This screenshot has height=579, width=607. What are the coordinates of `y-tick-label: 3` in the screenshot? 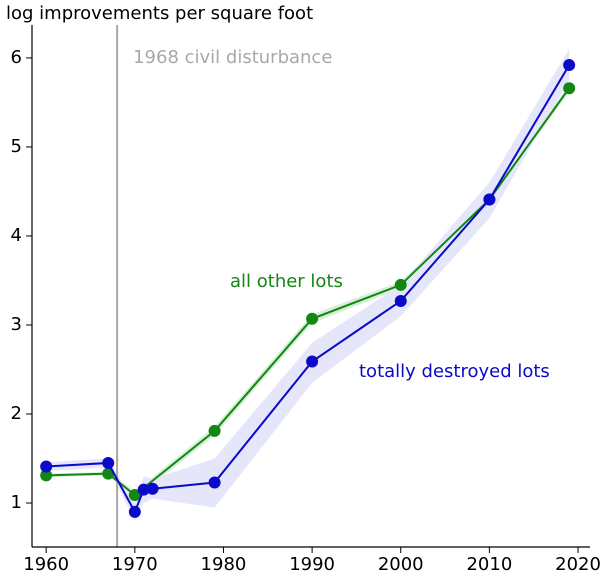 It's located at (16, 324).